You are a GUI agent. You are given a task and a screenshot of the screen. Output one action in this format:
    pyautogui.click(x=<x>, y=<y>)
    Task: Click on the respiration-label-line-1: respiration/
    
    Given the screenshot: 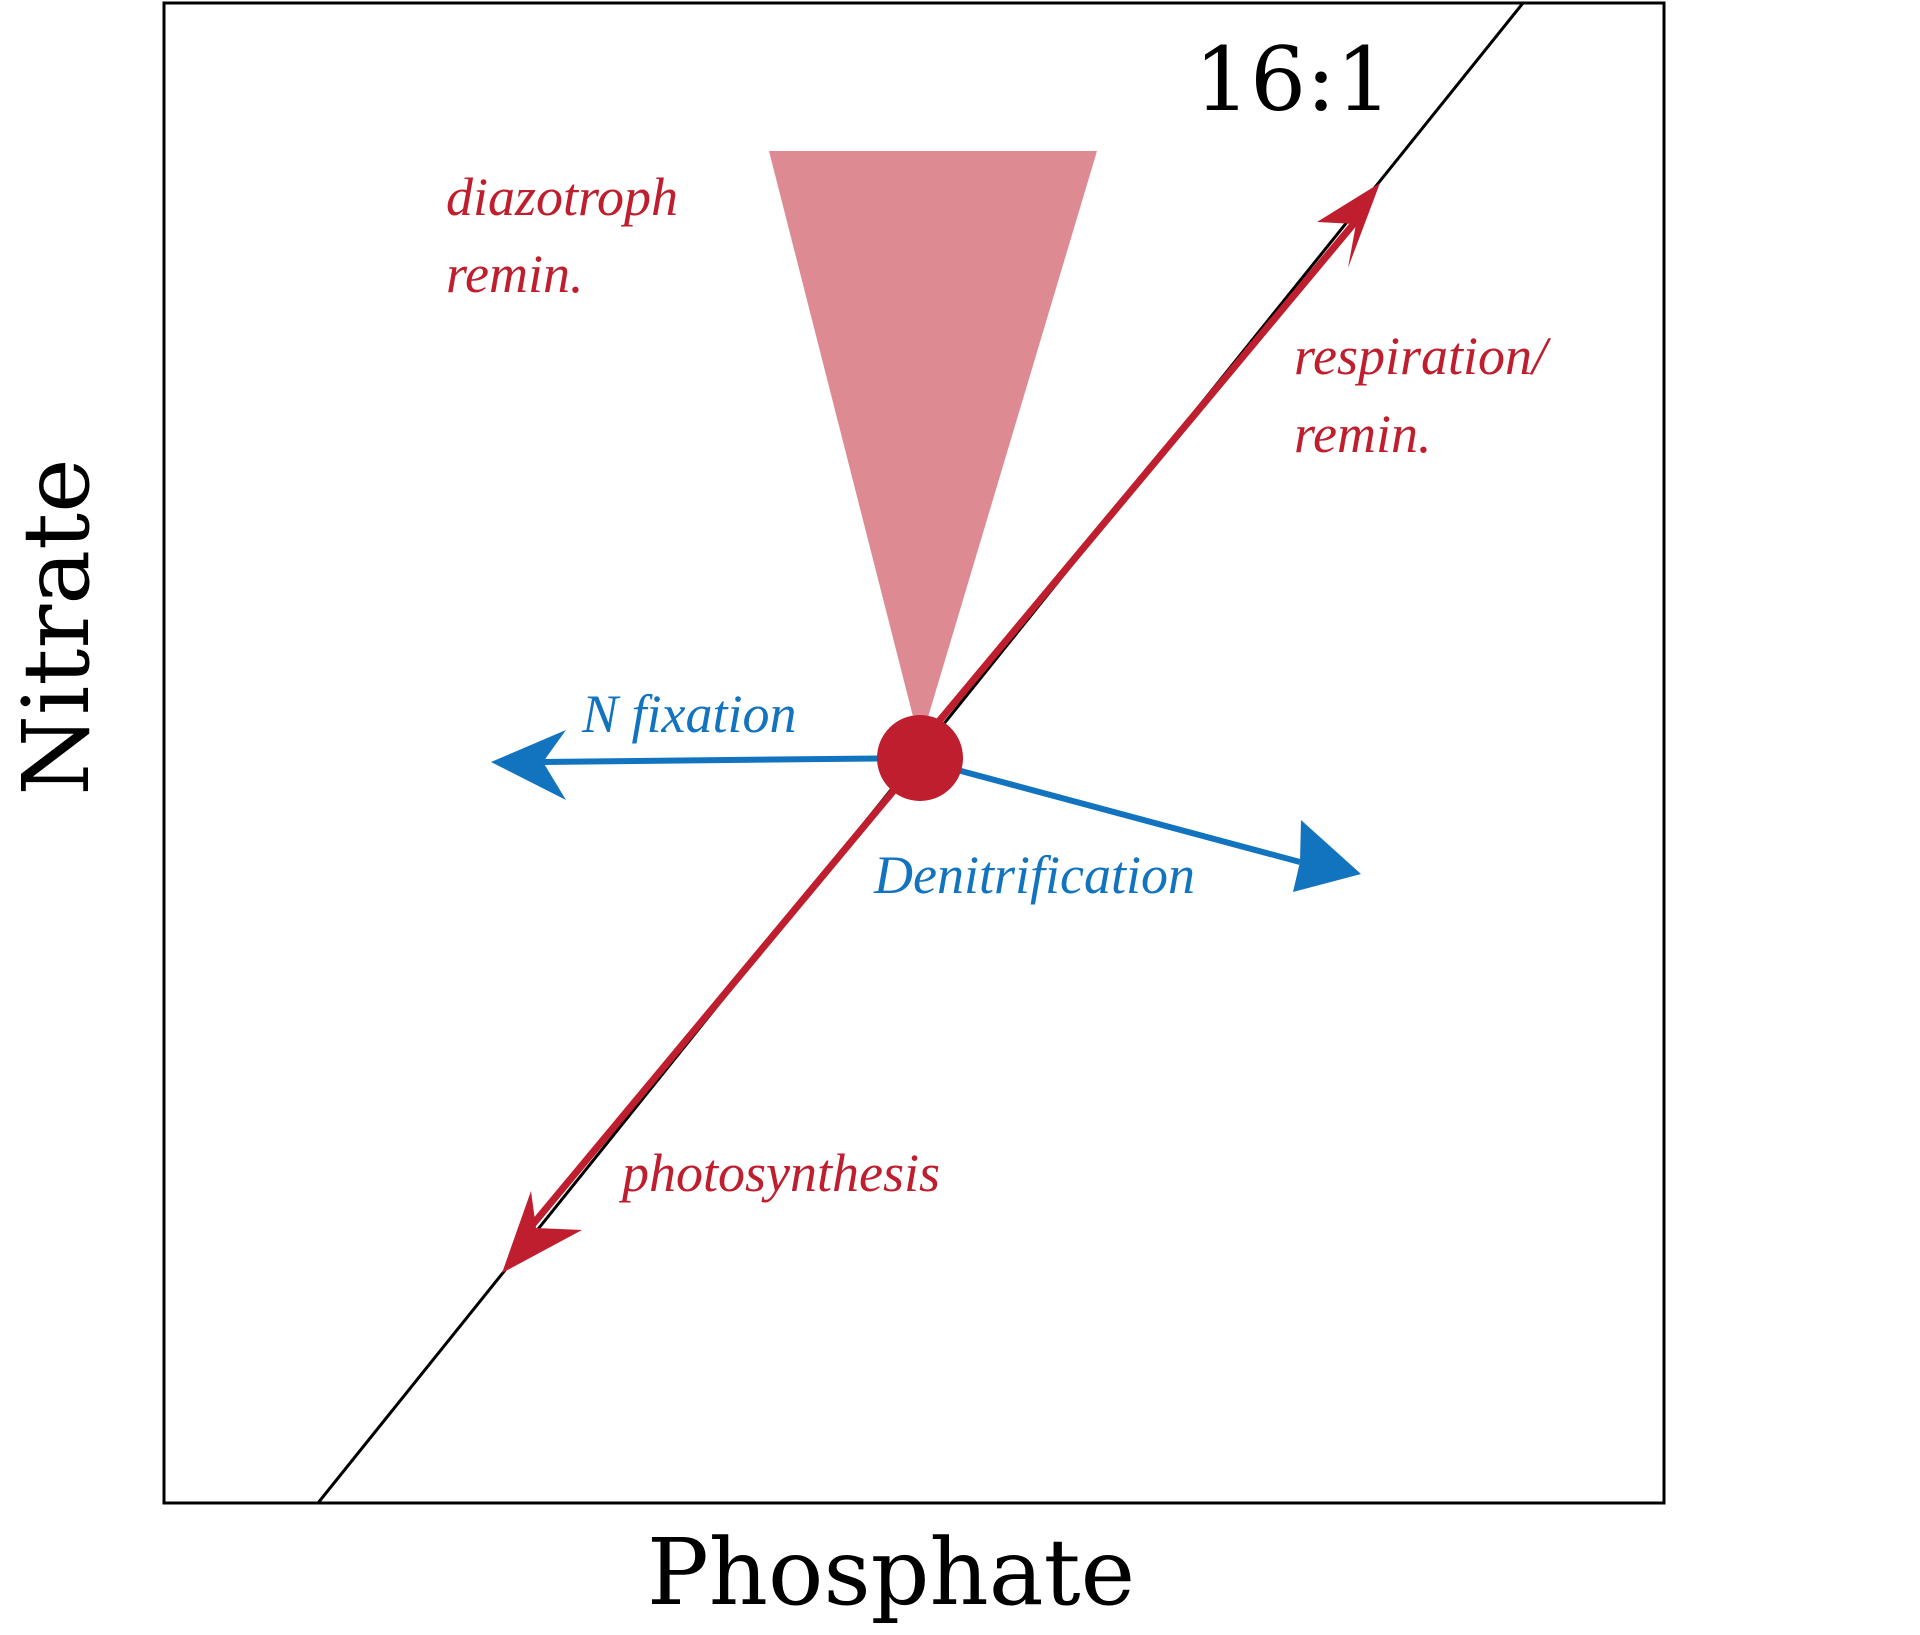 What is the action you would take?
    pyautogui.click(x=1423, y=356)
    